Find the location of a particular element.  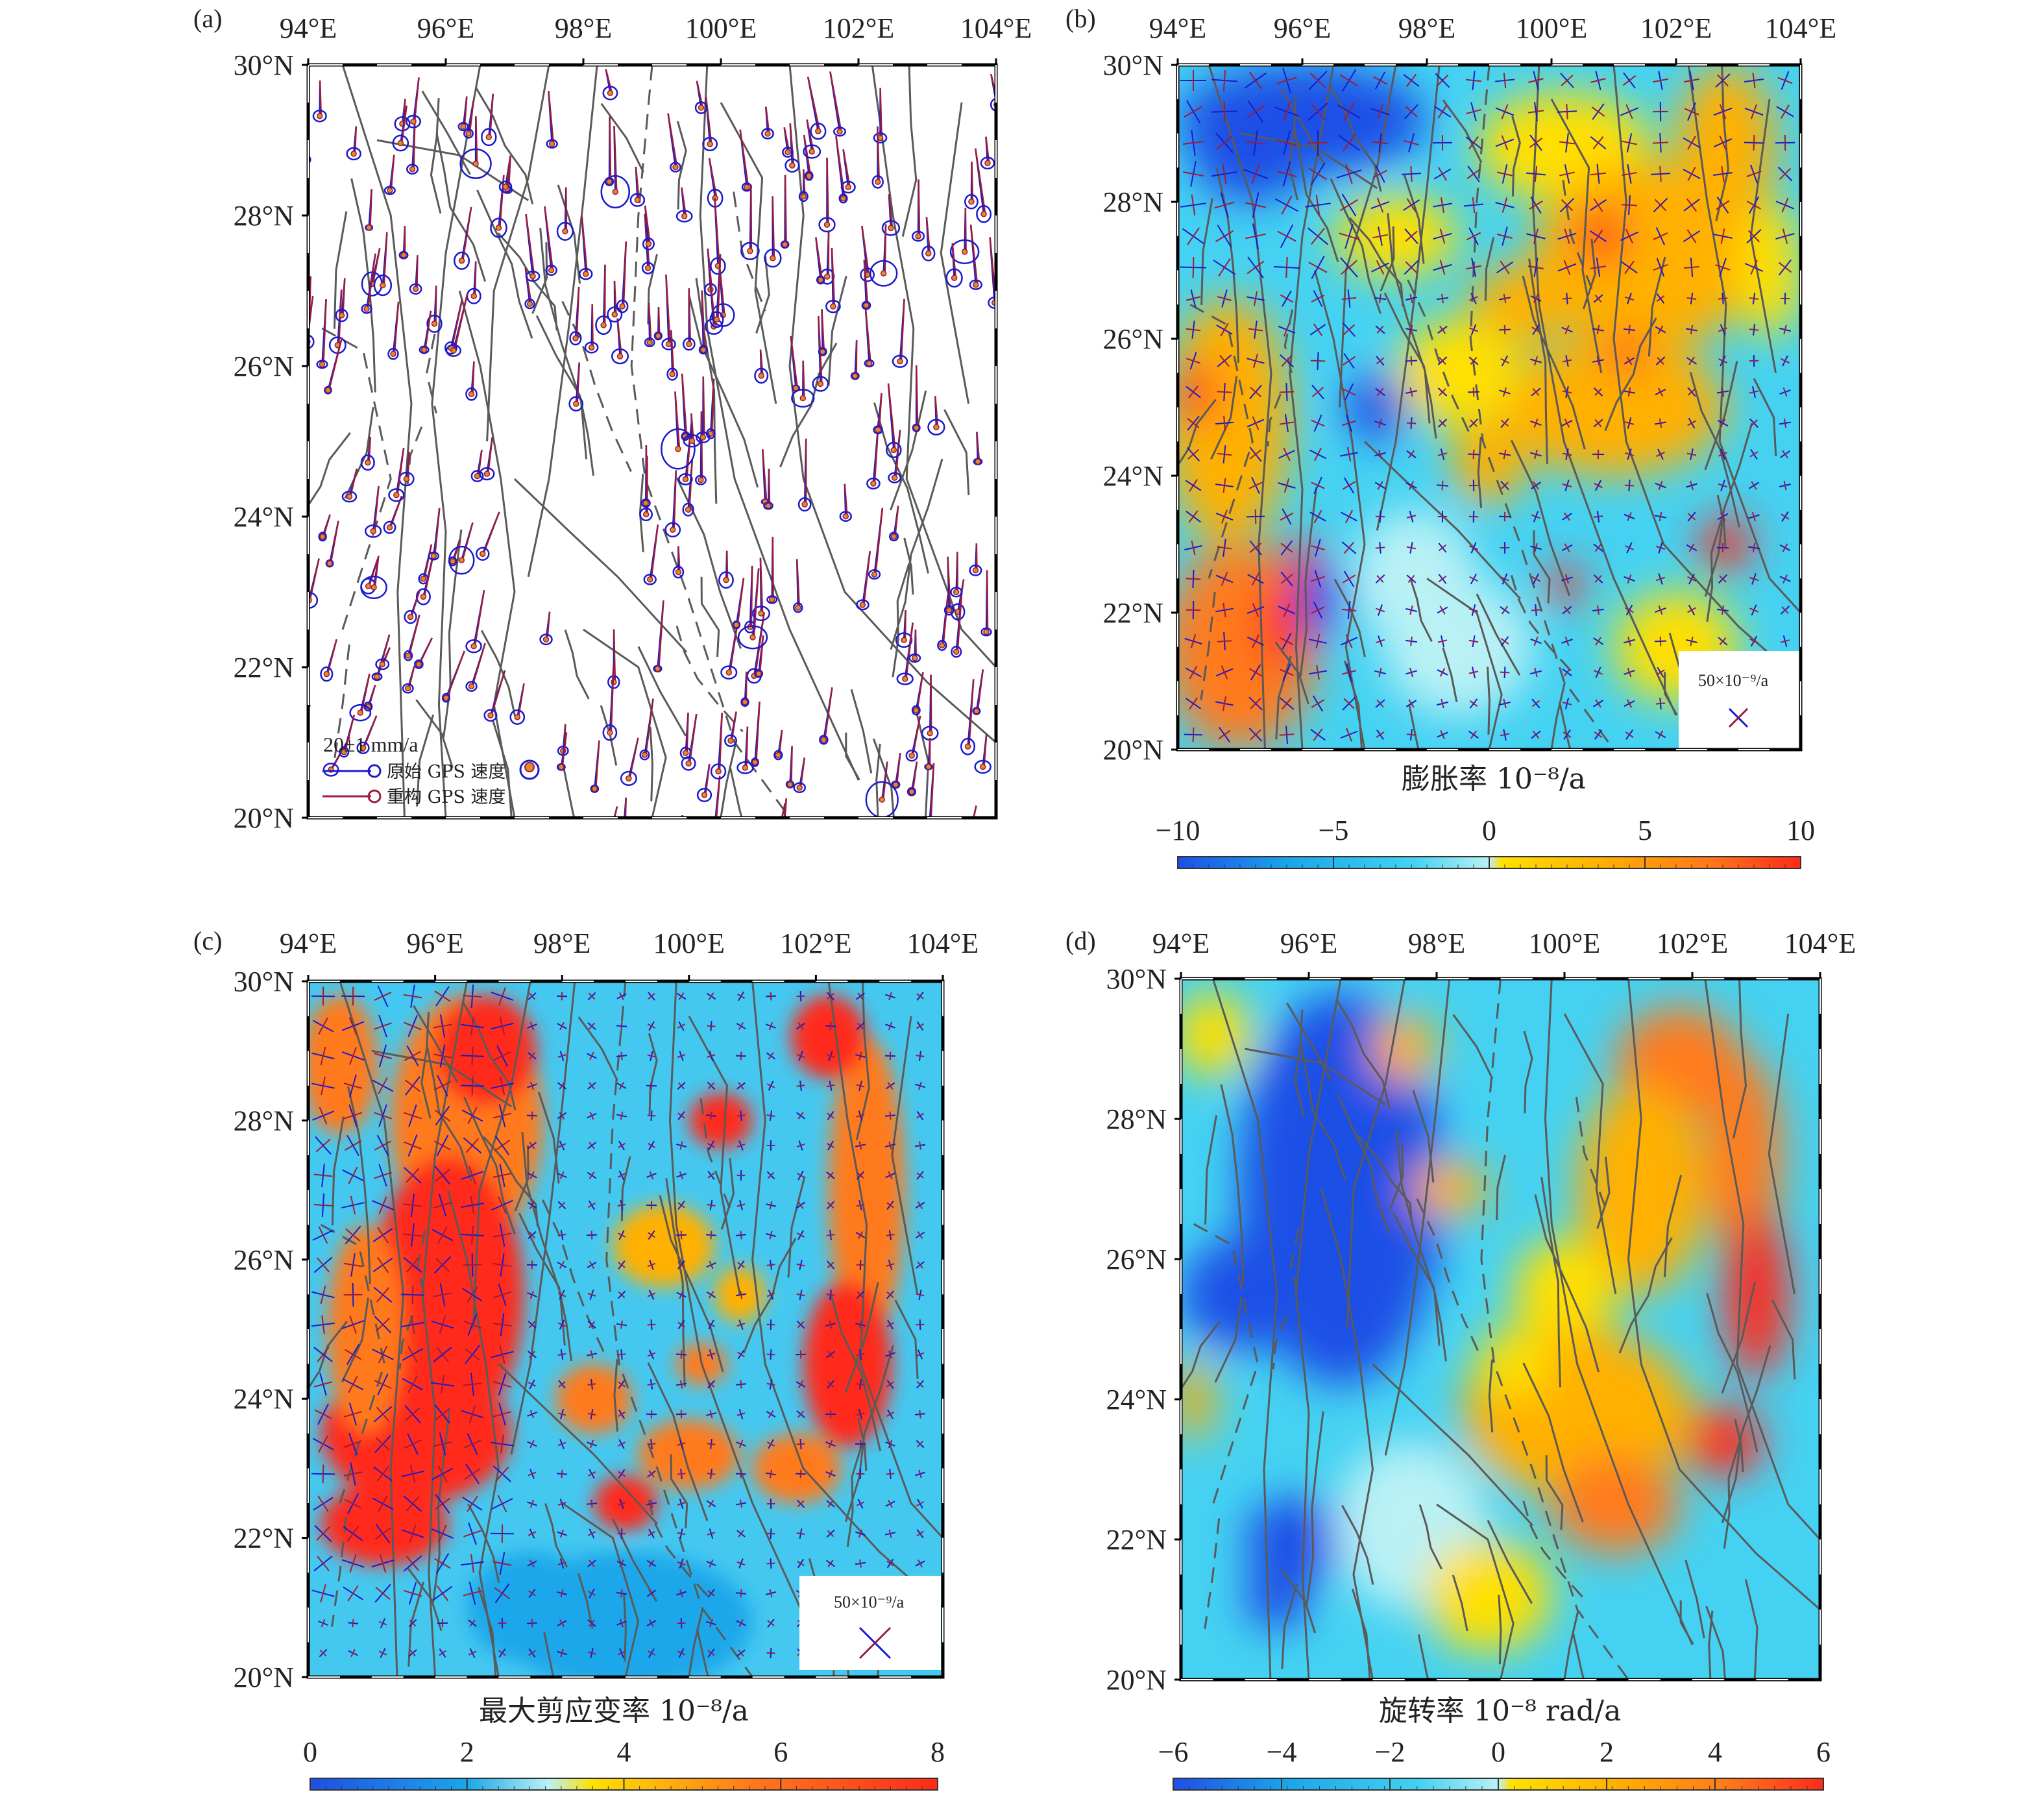

c-lat-tick-label: 22°N is located at coordinates (264, 1538).